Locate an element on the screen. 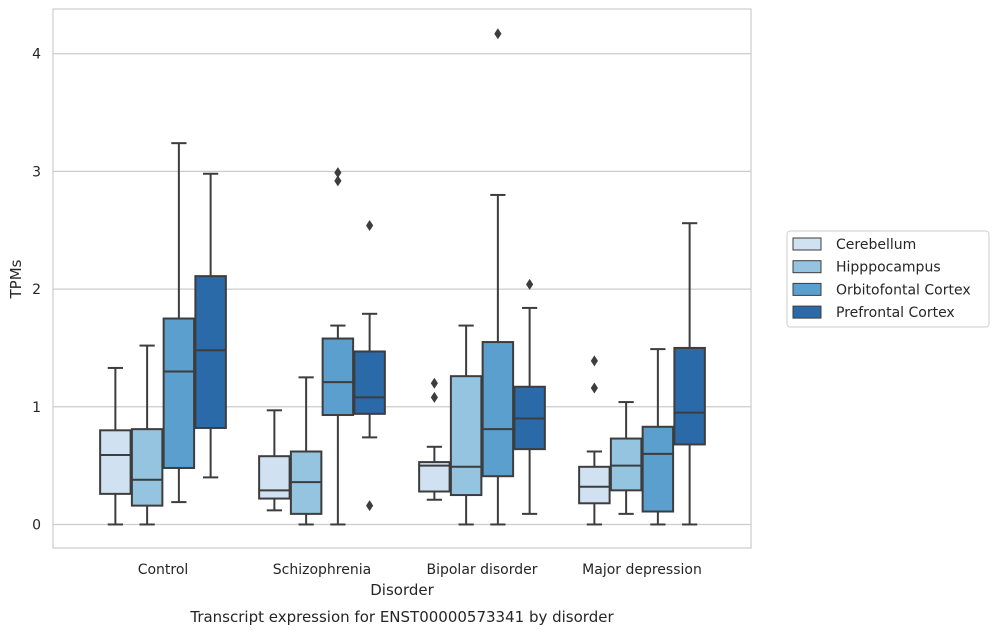 Image resolution: width=999 pixels, height=634 pixels. x-tick-label-0: Control is located at coordinates (163, 570).